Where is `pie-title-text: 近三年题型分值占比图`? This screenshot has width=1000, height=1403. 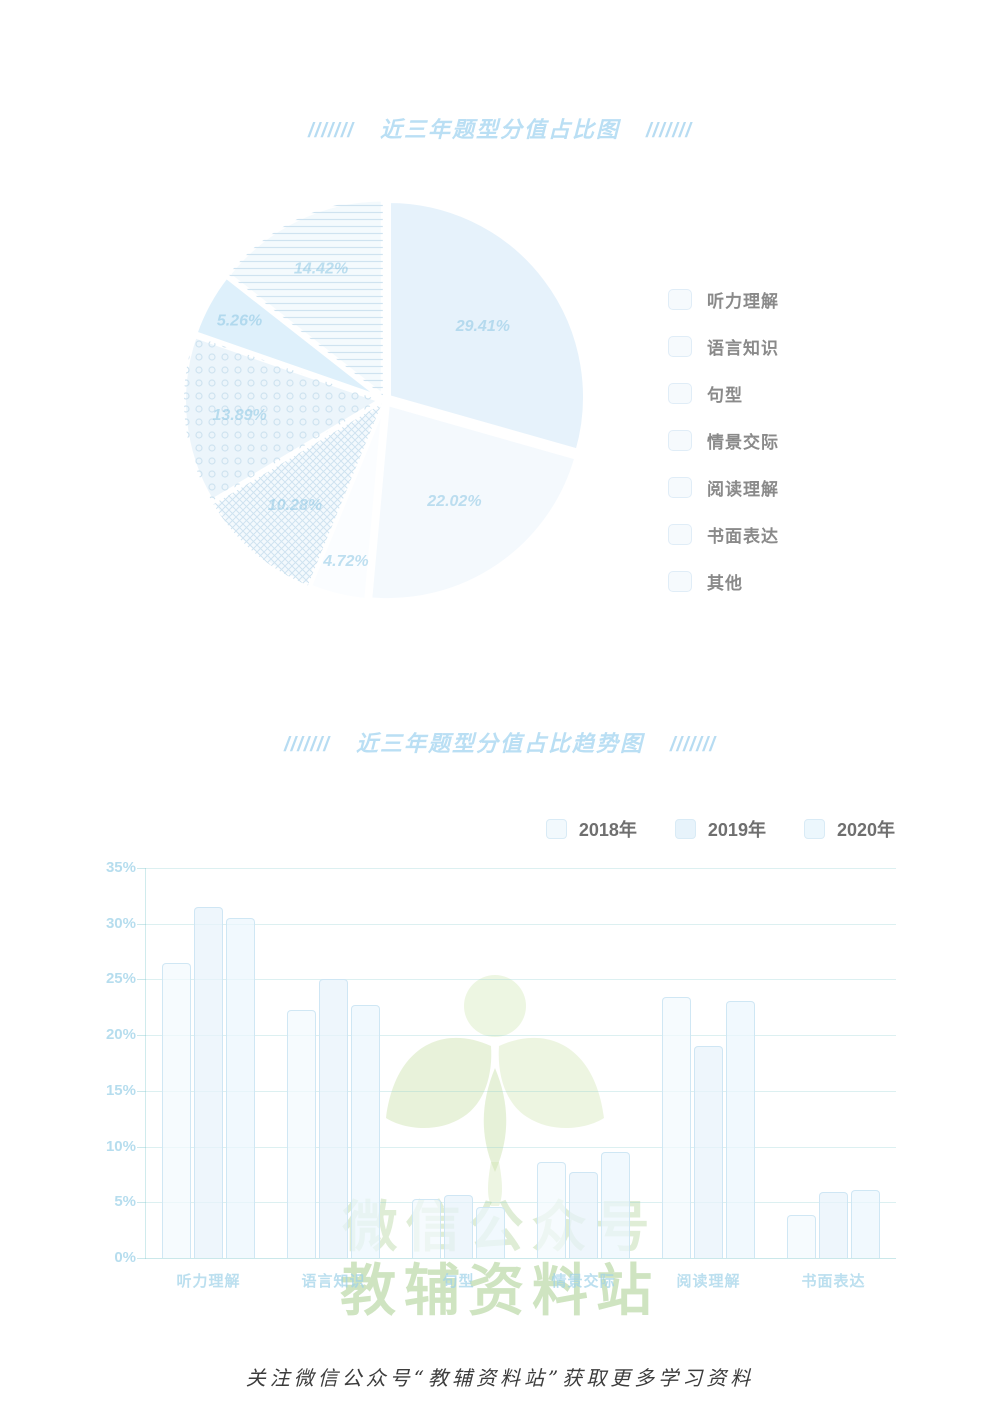 pie-title-text: 近三年题型分值占比图 is located at coordinates (499, 129).